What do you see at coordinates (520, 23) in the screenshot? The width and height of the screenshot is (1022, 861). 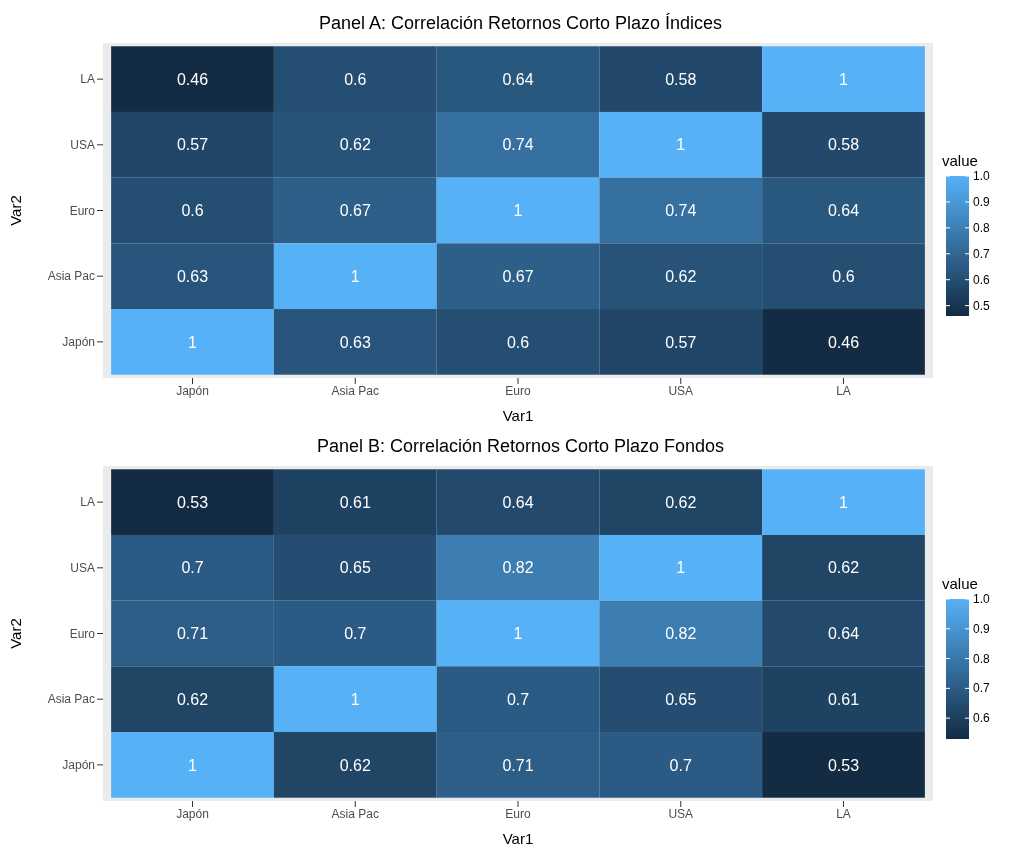 I see `chart-title: Panel A: Correlación Retornos Corto Plazo Índices` at bounding box center [520, 23].